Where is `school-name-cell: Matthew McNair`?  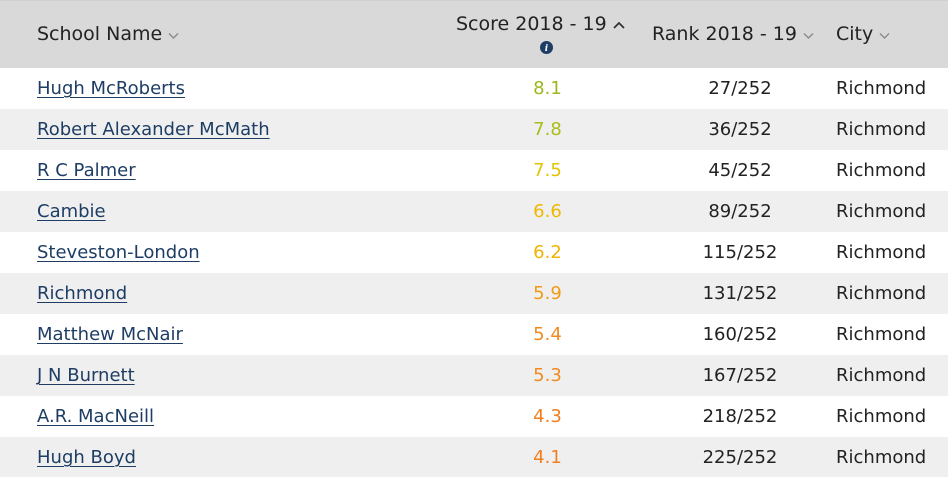
school-name-cell: Matthew McNair is located at coordinates (110, 334).